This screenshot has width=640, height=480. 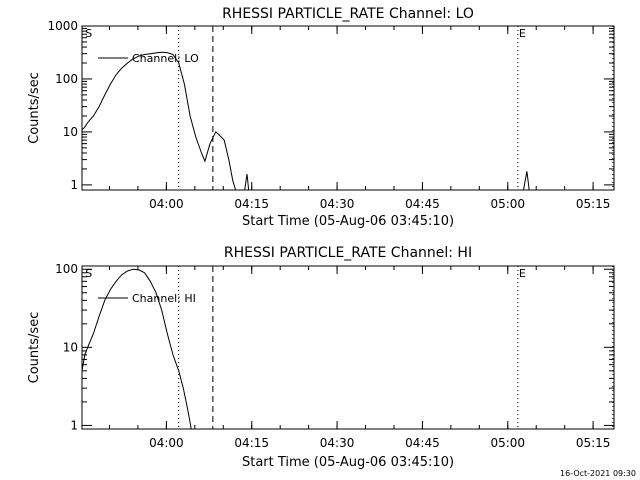 What do you see at coordinates (348, 14) in the screenshot?
I see `chart-title: RHESSI PARTICLE_RATE Channel: LO` at bounding box center [348, 14].